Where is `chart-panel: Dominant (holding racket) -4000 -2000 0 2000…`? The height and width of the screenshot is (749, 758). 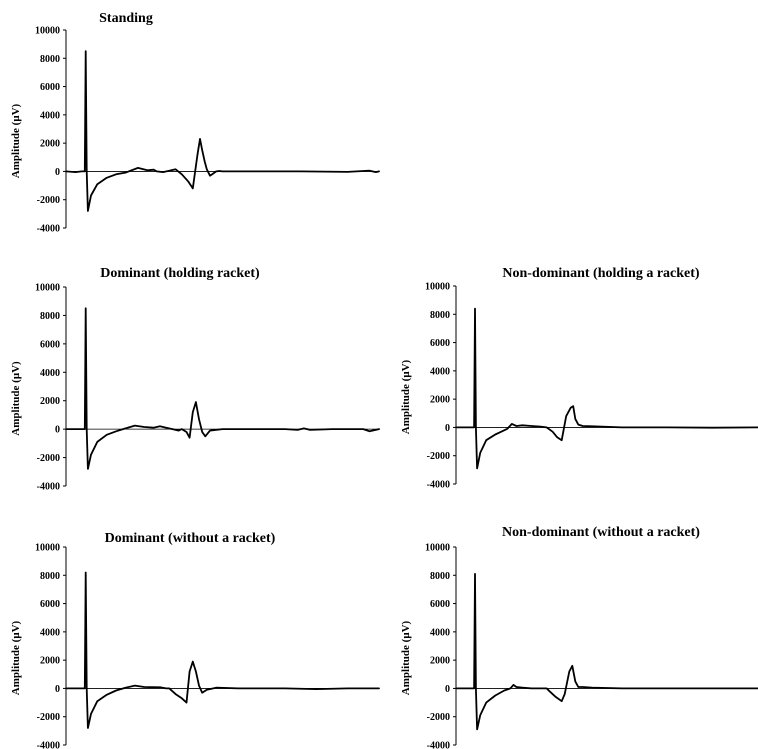
chart-panel: Dominant (holding racket) -4000 -2000 0 2000… is located at coordinates (195, 379).